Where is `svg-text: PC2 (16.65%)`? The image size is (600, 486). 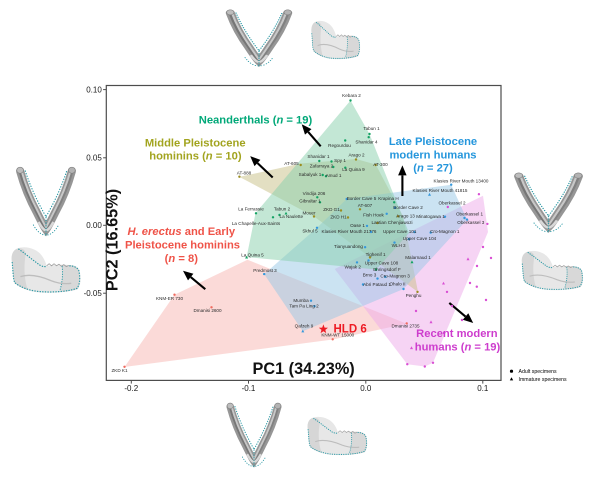 svg-text: PC2 (16.65%) is located at coordinates (113, 240).